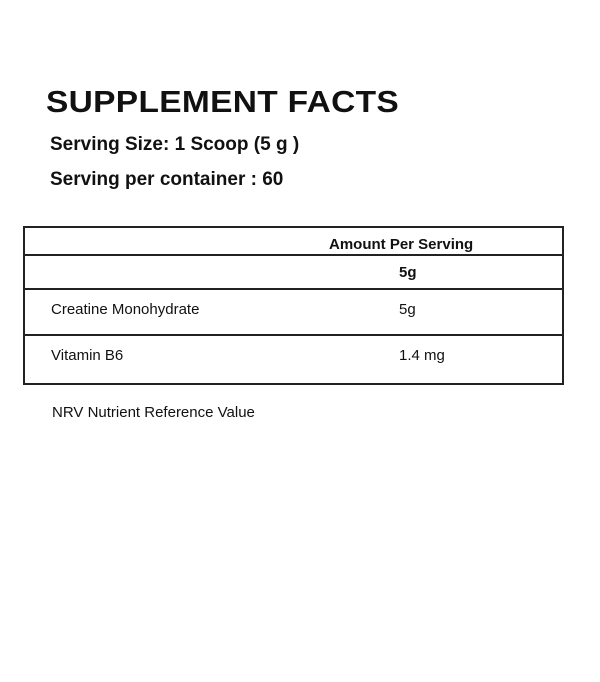 This screenshot has height=682, width=600. I want to click on footnote: NRV Nutrient Reference Value, so click(153, 412).